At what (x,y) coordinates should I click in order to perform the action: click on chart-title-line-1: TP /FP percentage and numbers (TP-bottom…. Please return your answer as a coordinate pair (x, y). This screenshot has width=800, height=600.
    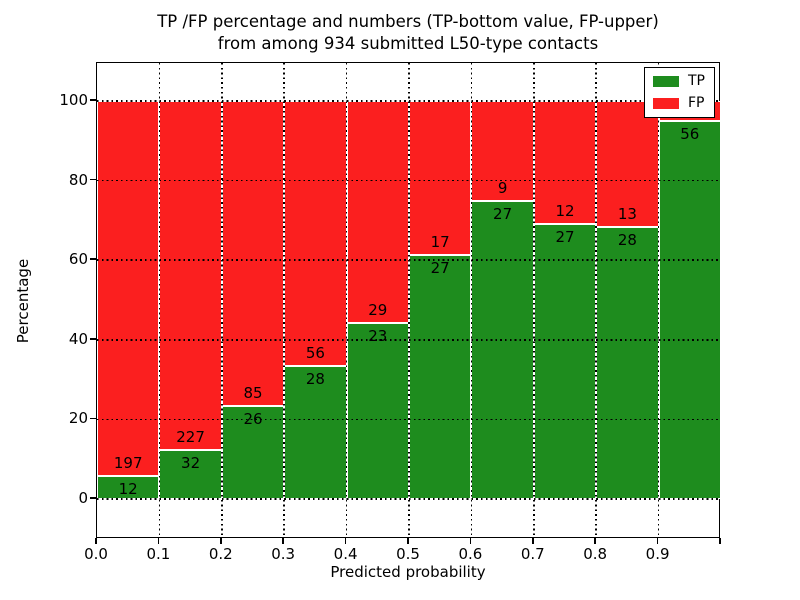
    Looking at the image, I should click on (408, 21).